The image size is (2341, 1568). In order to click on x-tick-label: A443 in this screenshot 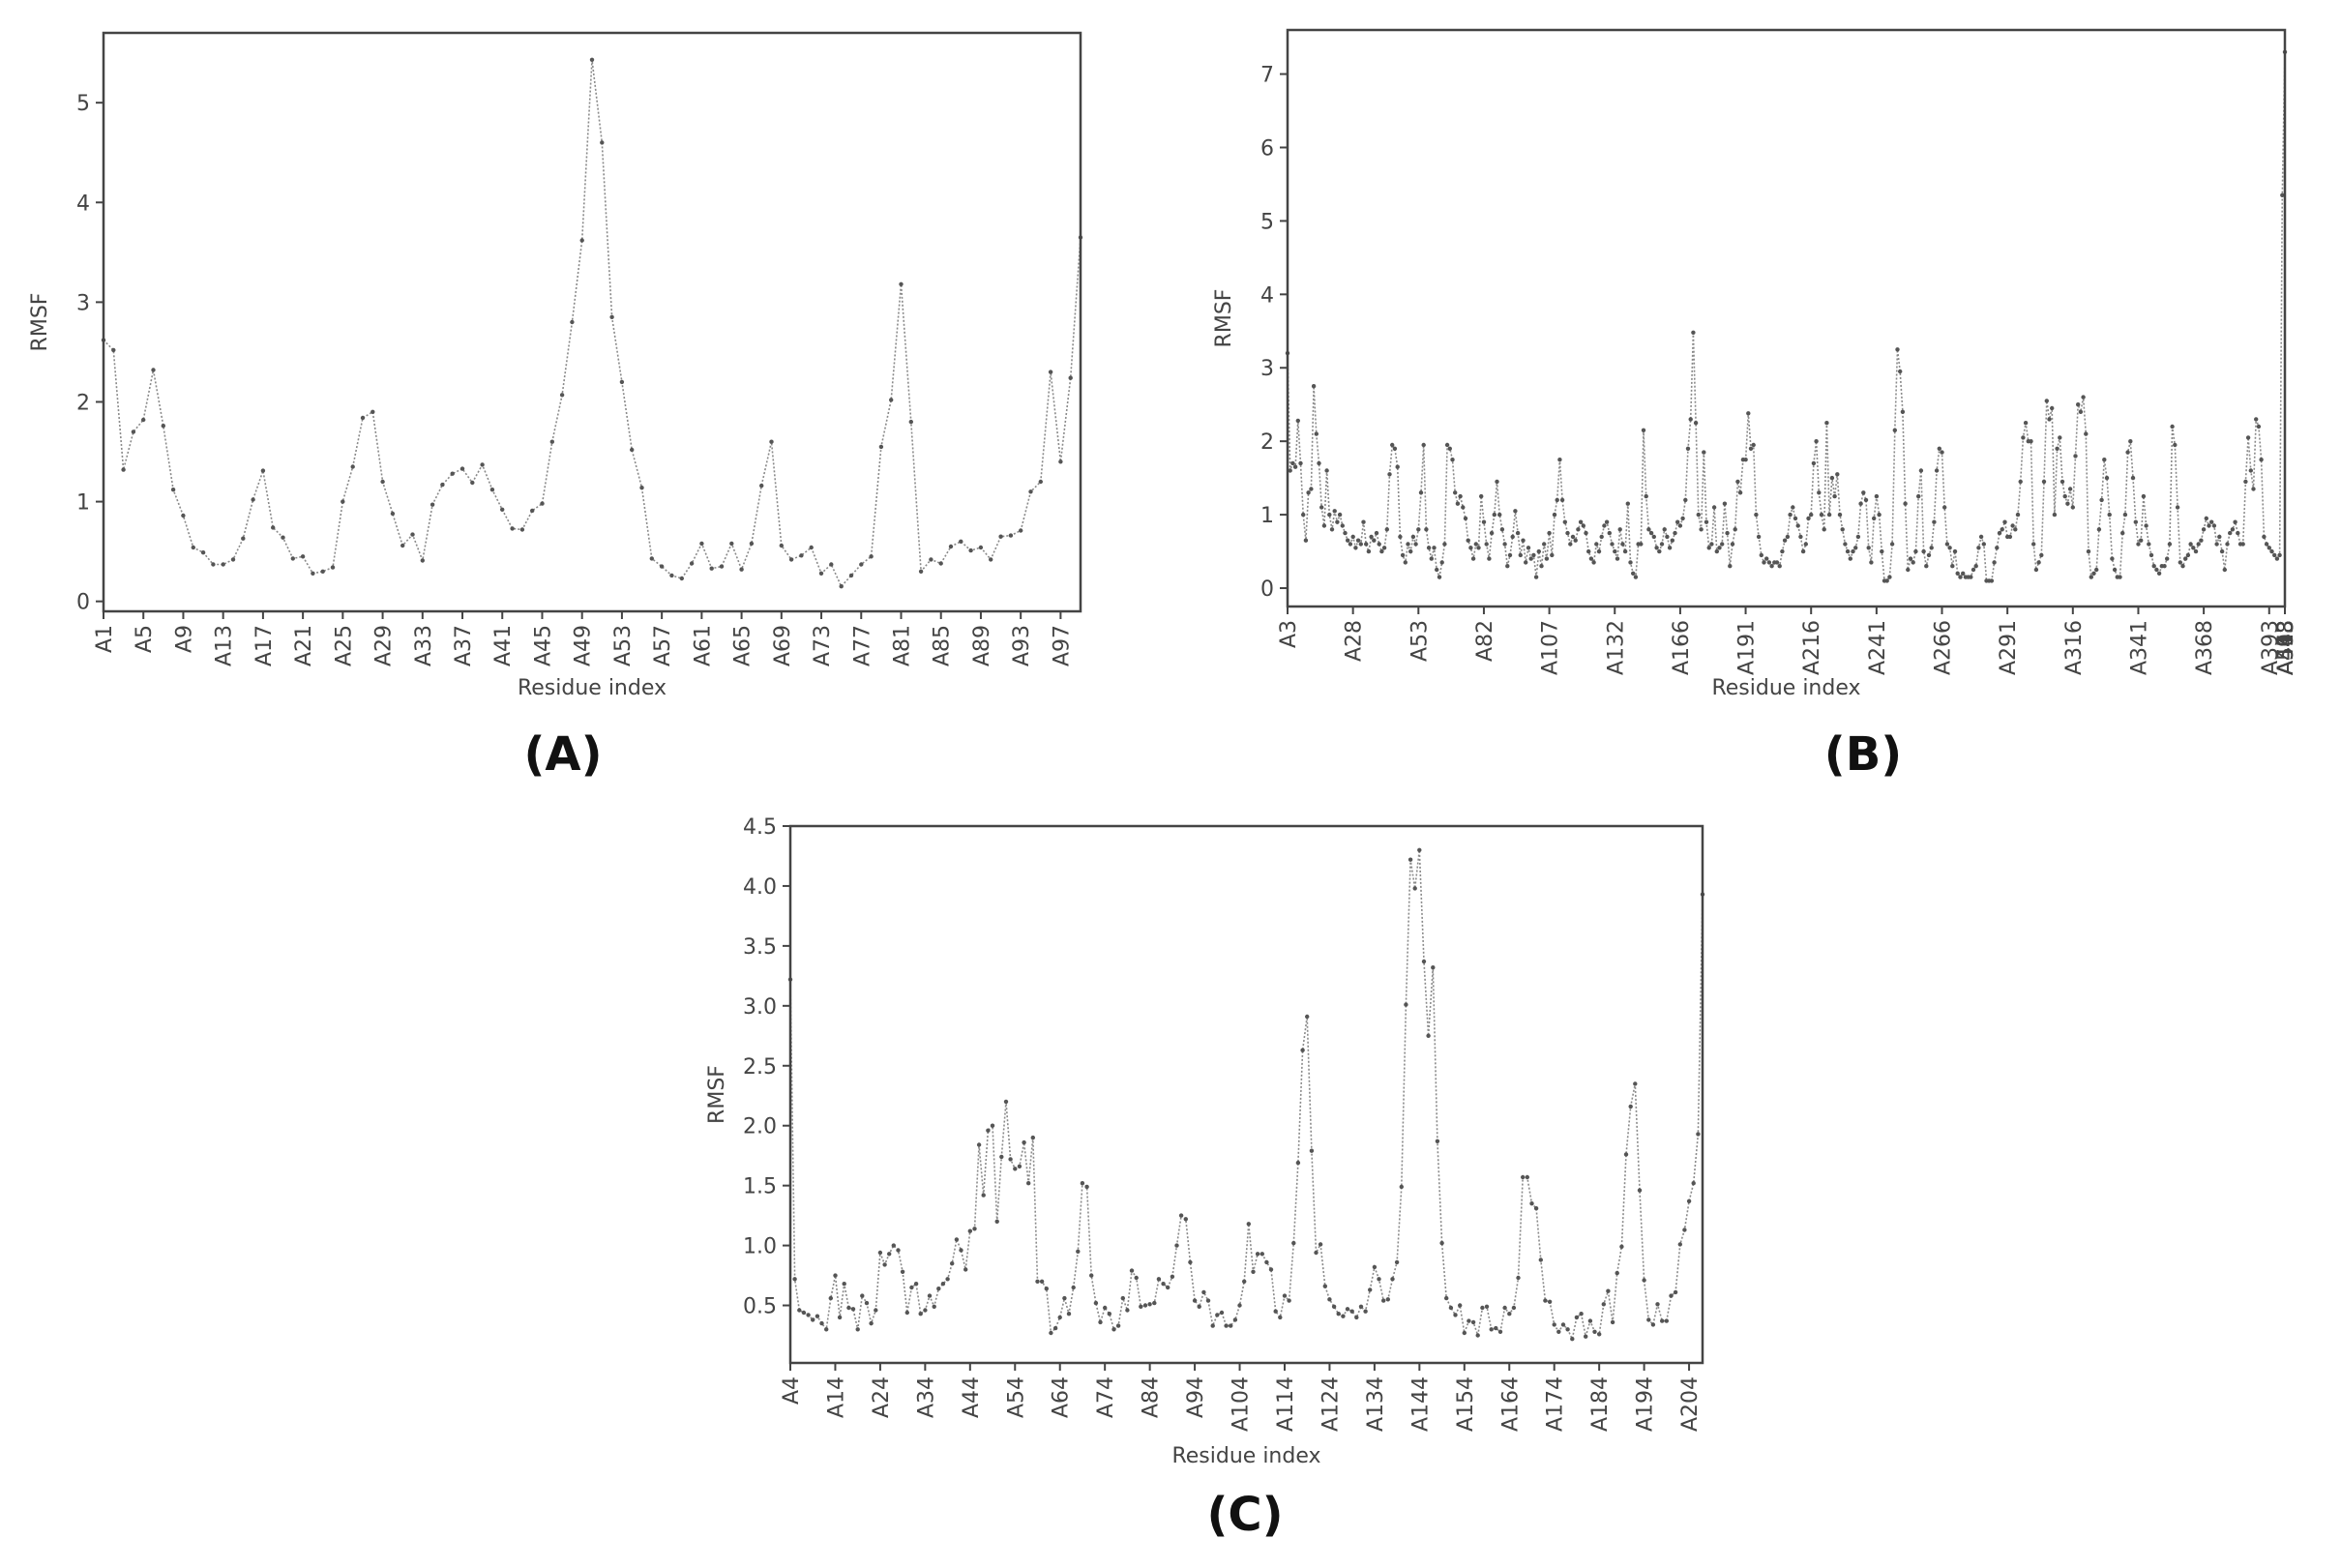, I will do `click(2286, 647)`.